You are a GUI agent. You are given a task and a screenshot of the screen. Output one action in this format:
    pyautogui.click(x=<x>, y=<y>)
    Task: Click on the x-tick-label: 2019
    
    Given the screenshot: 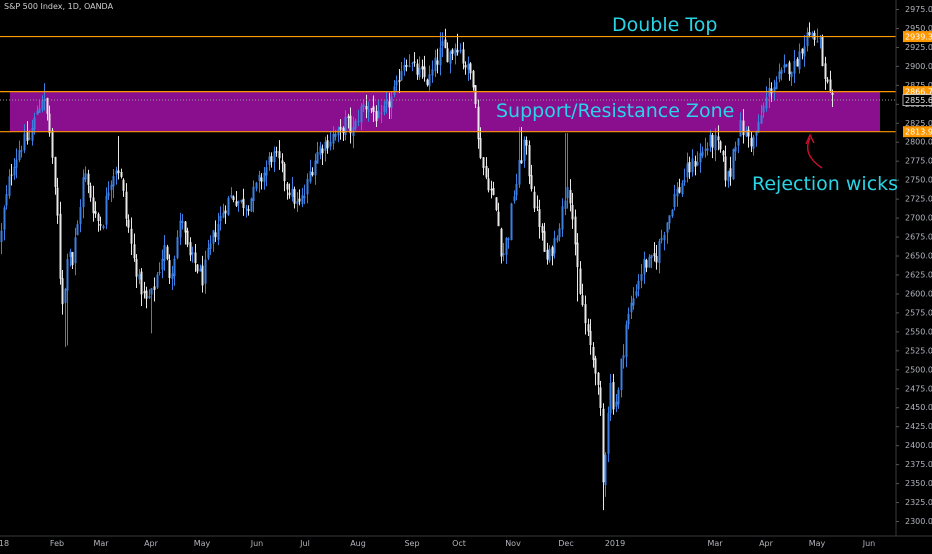 What is the action you would take?
    pyautogui.click(x=615, y=543)
    